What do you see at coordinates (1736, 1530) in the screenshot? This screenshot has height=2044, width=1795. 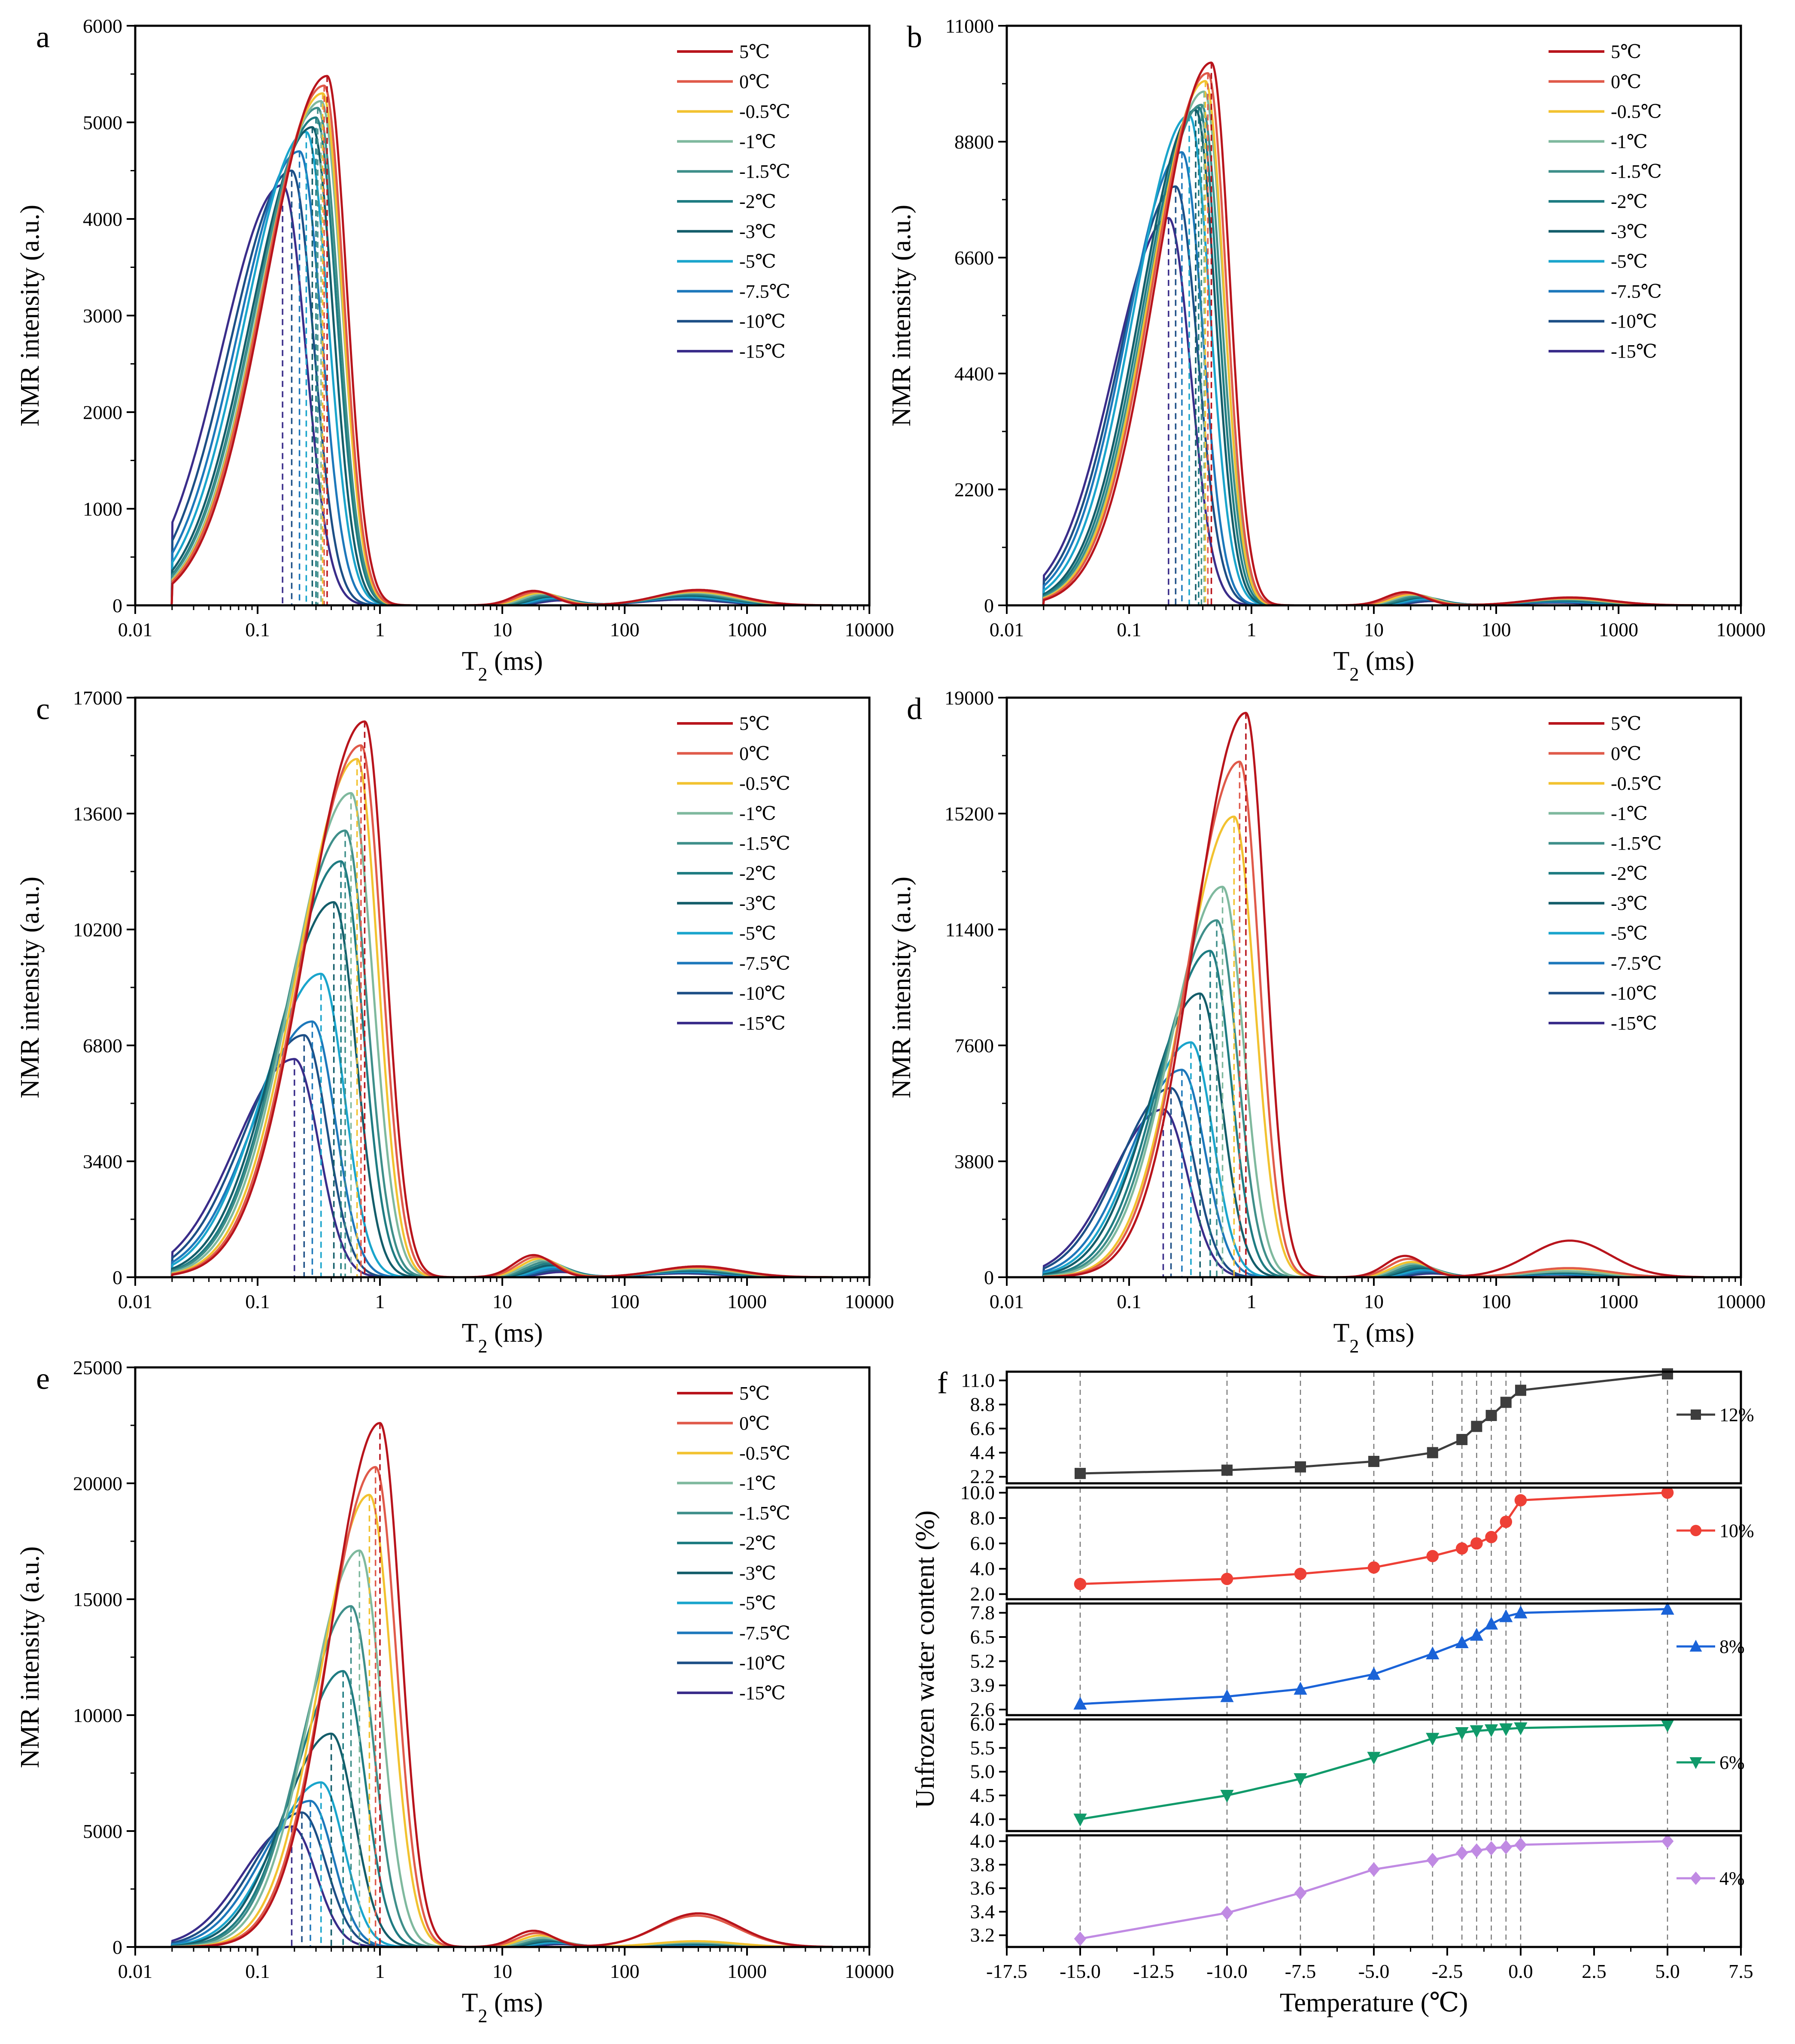 I see `legend-label: 10%` at bounding box center [1736, 1530].